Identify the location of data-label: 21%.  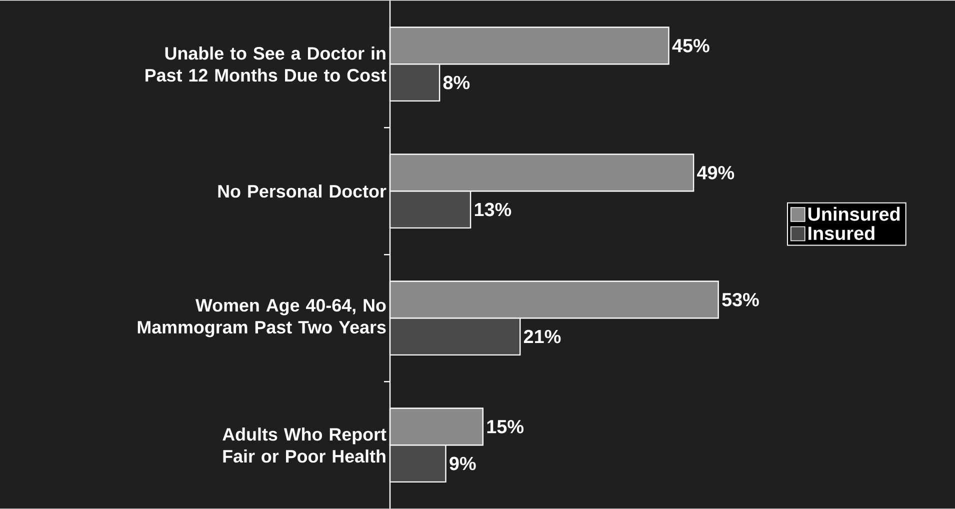
(542, 337).